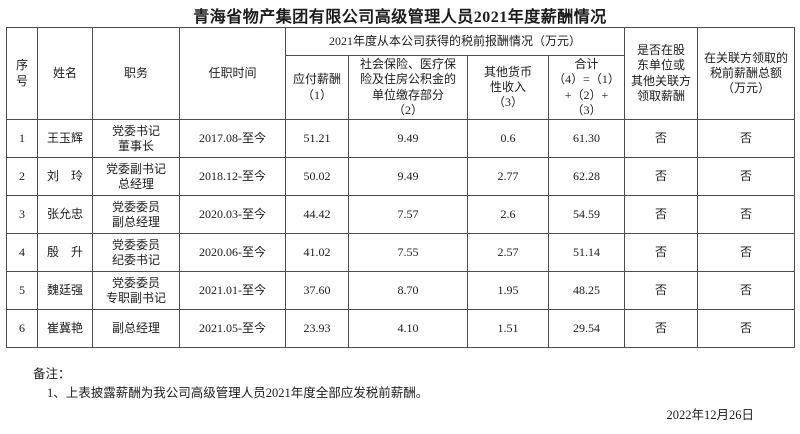 The width and height of the screenshot is (800, 434). What do you see at coordinates (65, 329) in the screenshot?
I see `cell-name: 崔冀艳` at bounding box center [65, 329].